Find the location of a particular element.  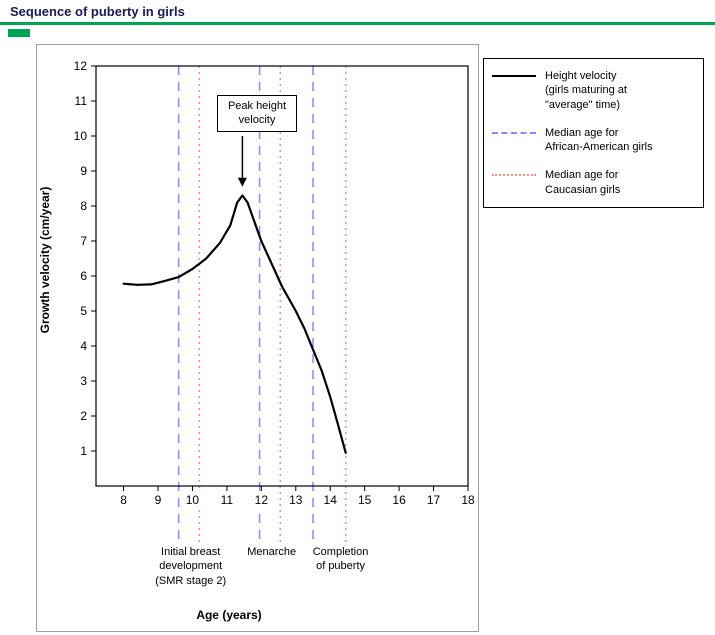

y-tick-label: 10 is located at coordinates (81, 136).